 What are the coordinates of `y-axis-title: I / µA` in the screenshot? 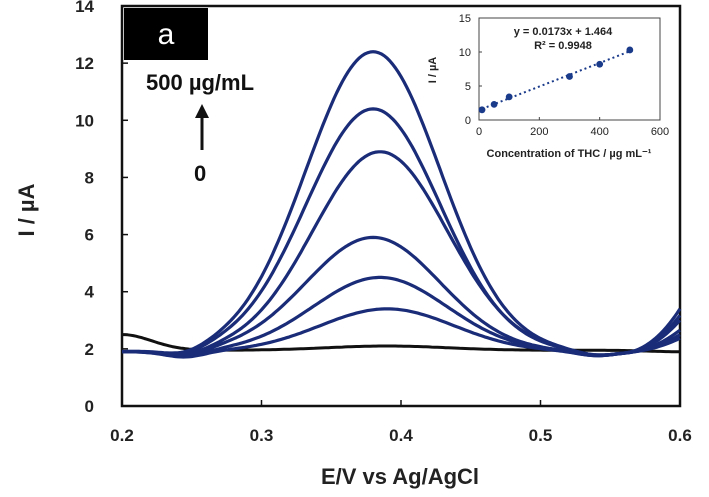 It's located at (26, 209).